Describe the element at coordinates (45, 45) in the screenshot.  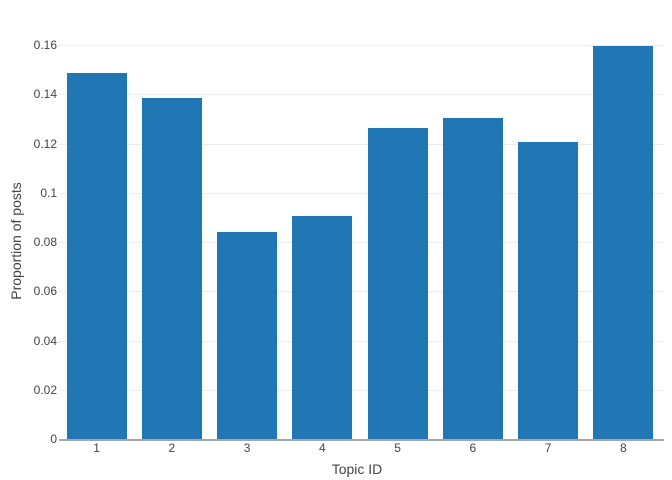
I see `y-tick-label: 0.16` at that location.